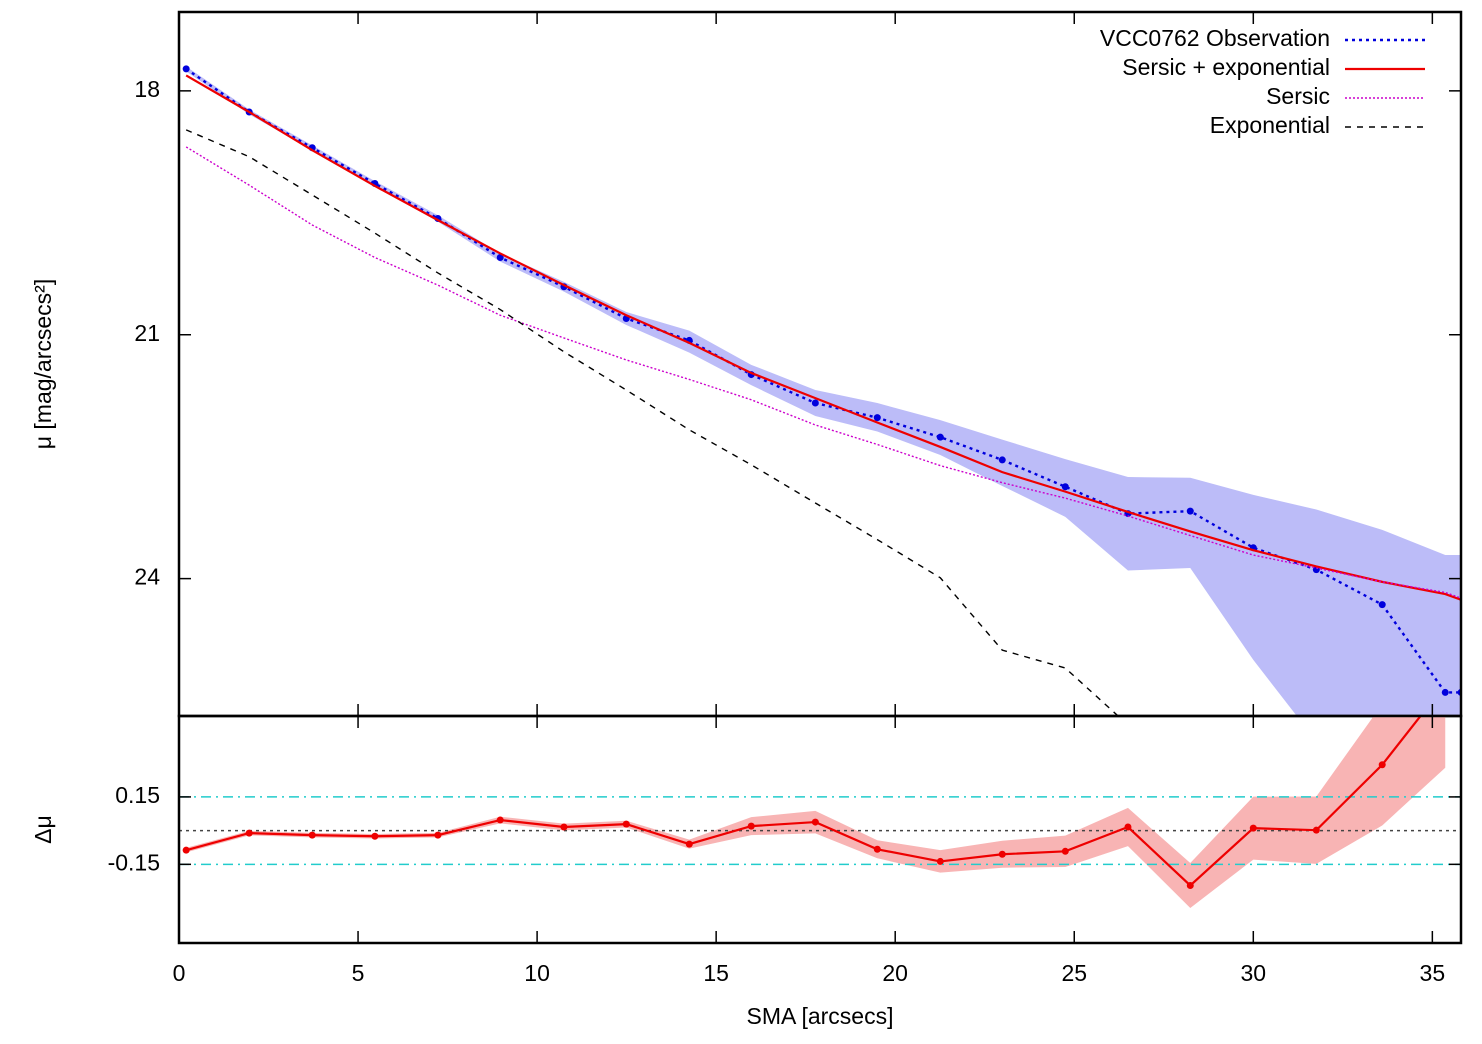 The height and width of the screenshot is (1044, 1482). I want to click on y-axis-label: Δμ, so click(43, 829).